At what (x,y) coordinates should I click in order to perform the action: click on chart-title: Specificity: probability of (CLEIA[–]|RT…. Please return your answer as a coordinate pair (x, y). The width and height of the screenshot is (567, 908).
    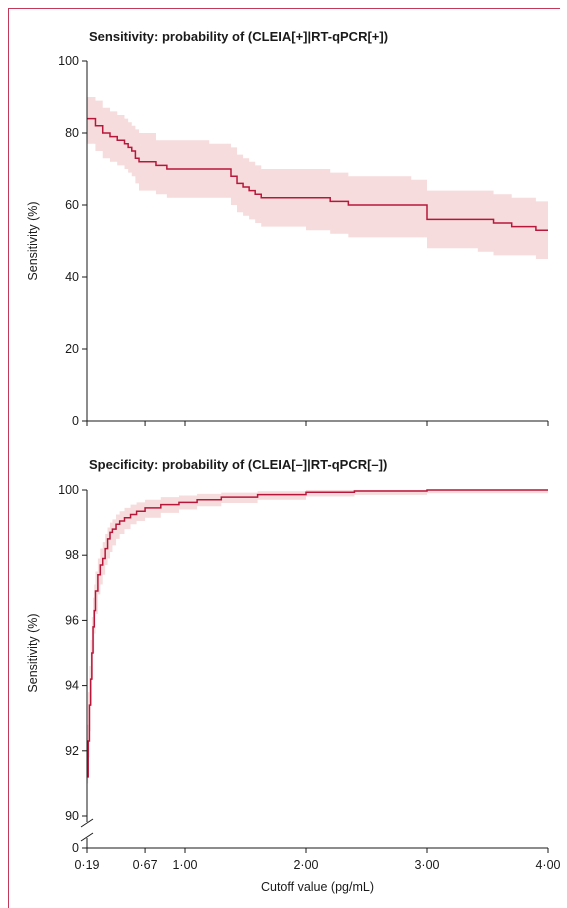
    Looking at the image, I should click on (238, 464).